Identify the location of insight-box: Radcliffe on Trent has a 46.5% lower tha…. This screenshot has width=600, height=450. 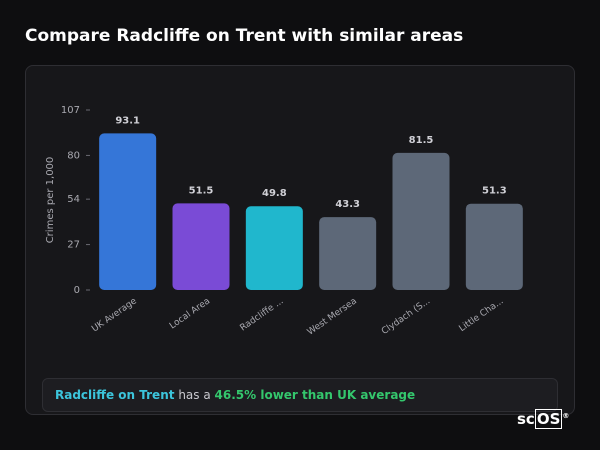
(300, 395).